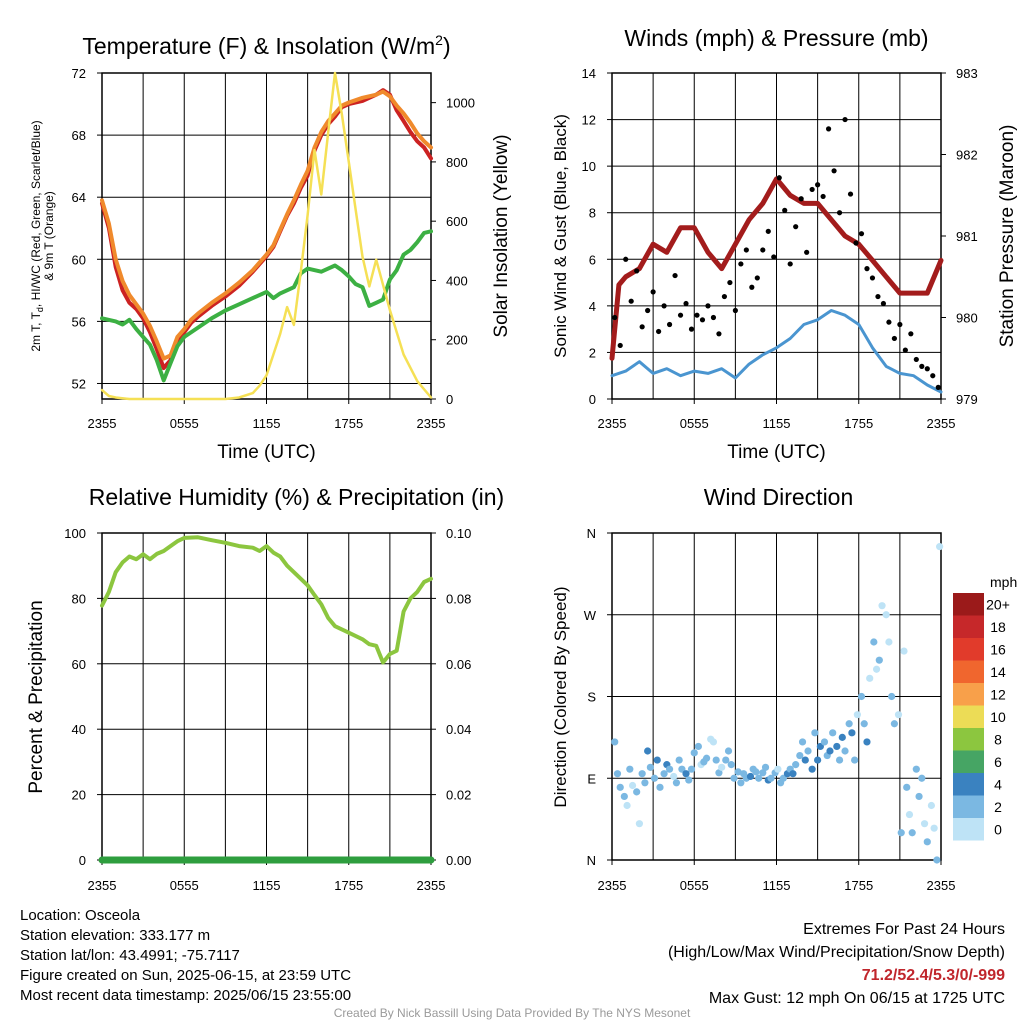 The height and width of the screenshot is (1024, 1024). I want to click on wind-y2tick-label: 981, so click(967, 236).